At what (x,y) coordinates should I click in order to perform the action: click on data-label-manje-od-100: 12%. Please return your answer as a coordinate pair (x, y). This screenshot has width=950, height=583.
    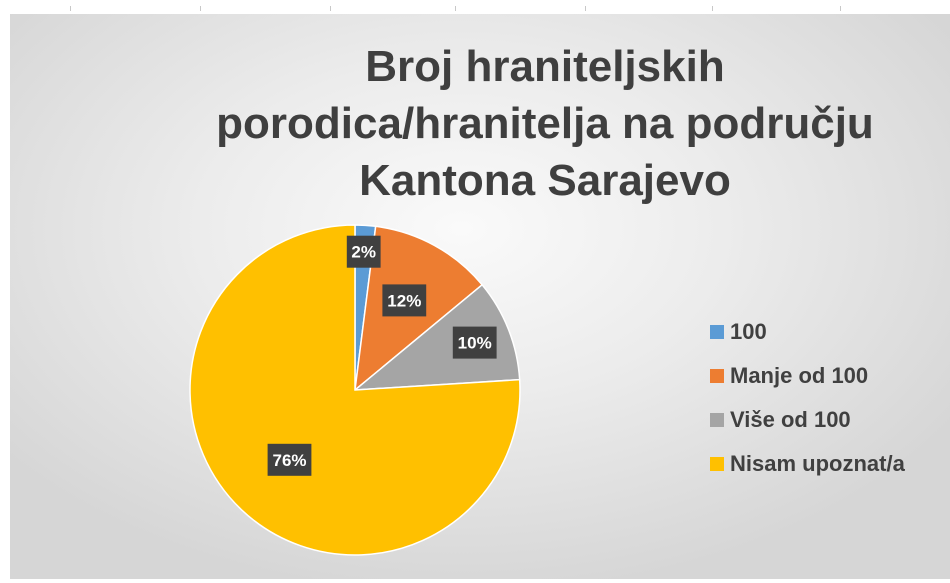
    Looking at the image, I should click on (404, 300).